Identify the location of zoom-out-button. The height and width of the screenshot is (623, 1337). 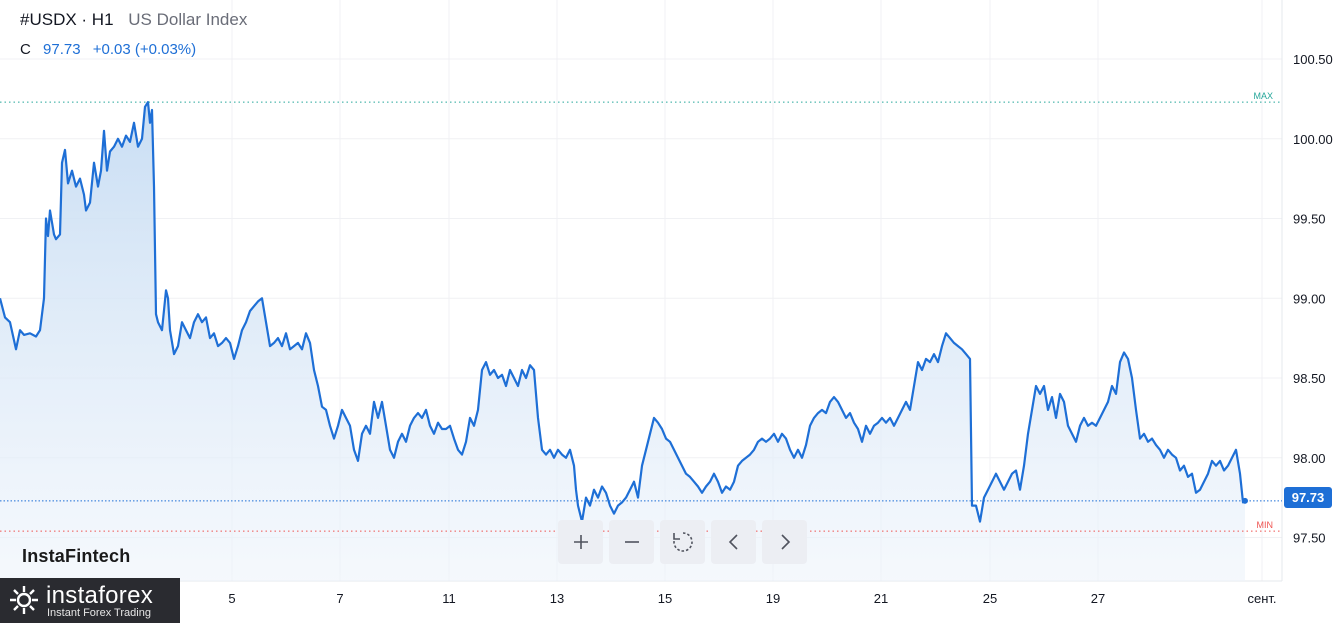
(631, 542).